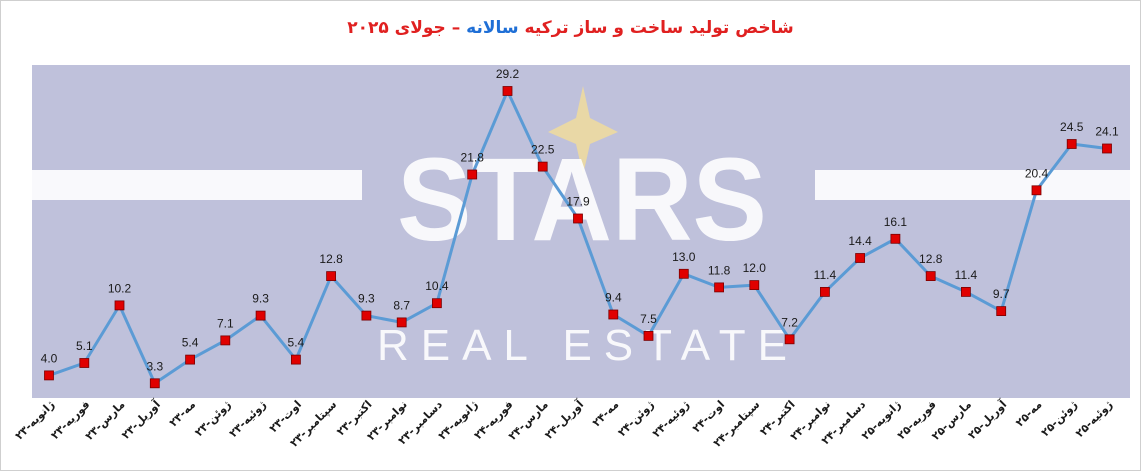 The width and height of the screenshot is (1141, 471). Describe the element at coordinates (543, 150) in the screenshot. I see `data-label: 22.5` at that location.